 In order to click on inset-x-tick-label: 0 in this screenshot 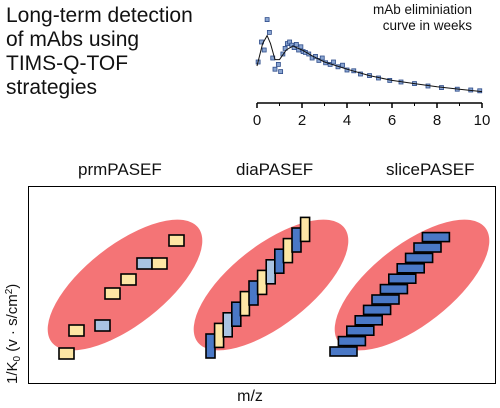, I will do `click(257, 120)`.